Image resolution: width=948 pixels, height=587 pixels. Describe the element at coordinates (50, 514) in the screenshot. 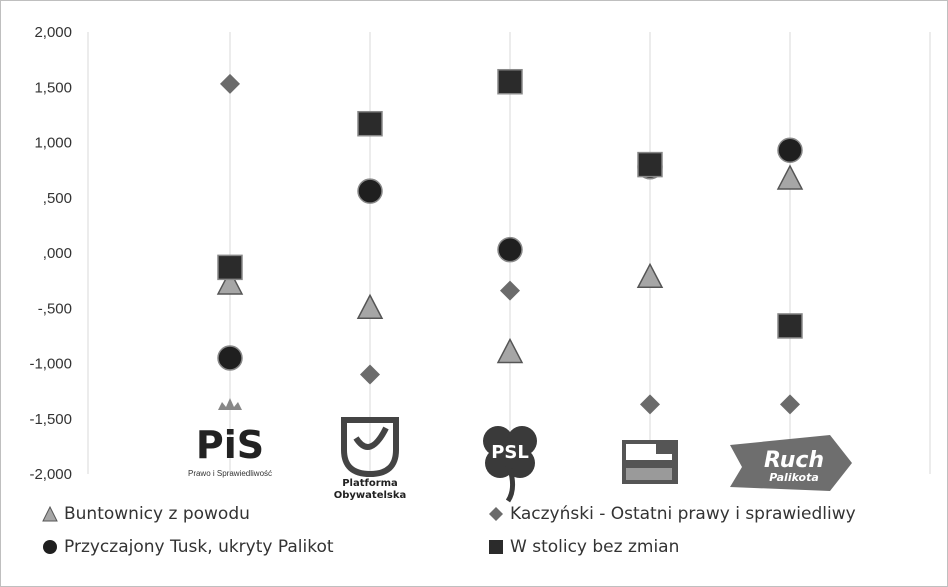

I see `triangle-marker-icon` at that location.